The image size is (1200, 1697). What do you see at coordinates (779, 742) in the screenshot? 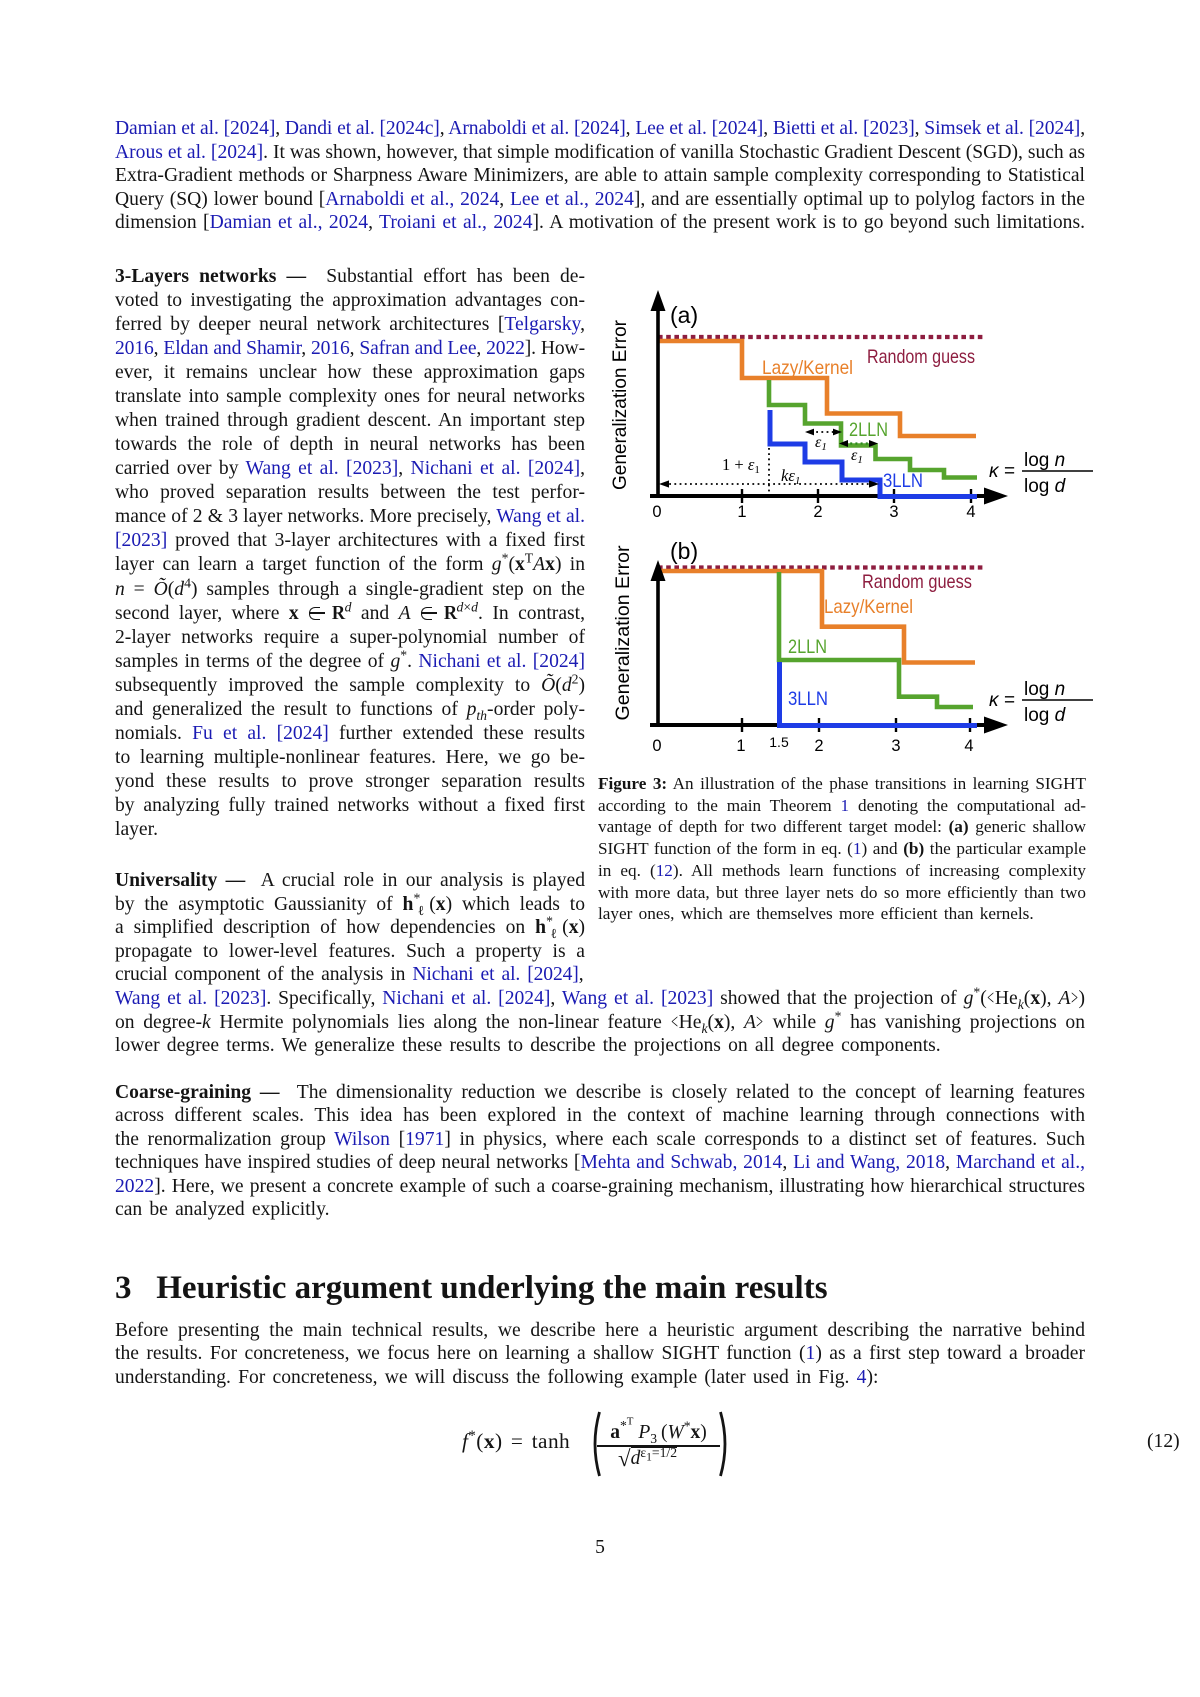
I see `svg-text: 1.5` at bounding box center [779, 742].